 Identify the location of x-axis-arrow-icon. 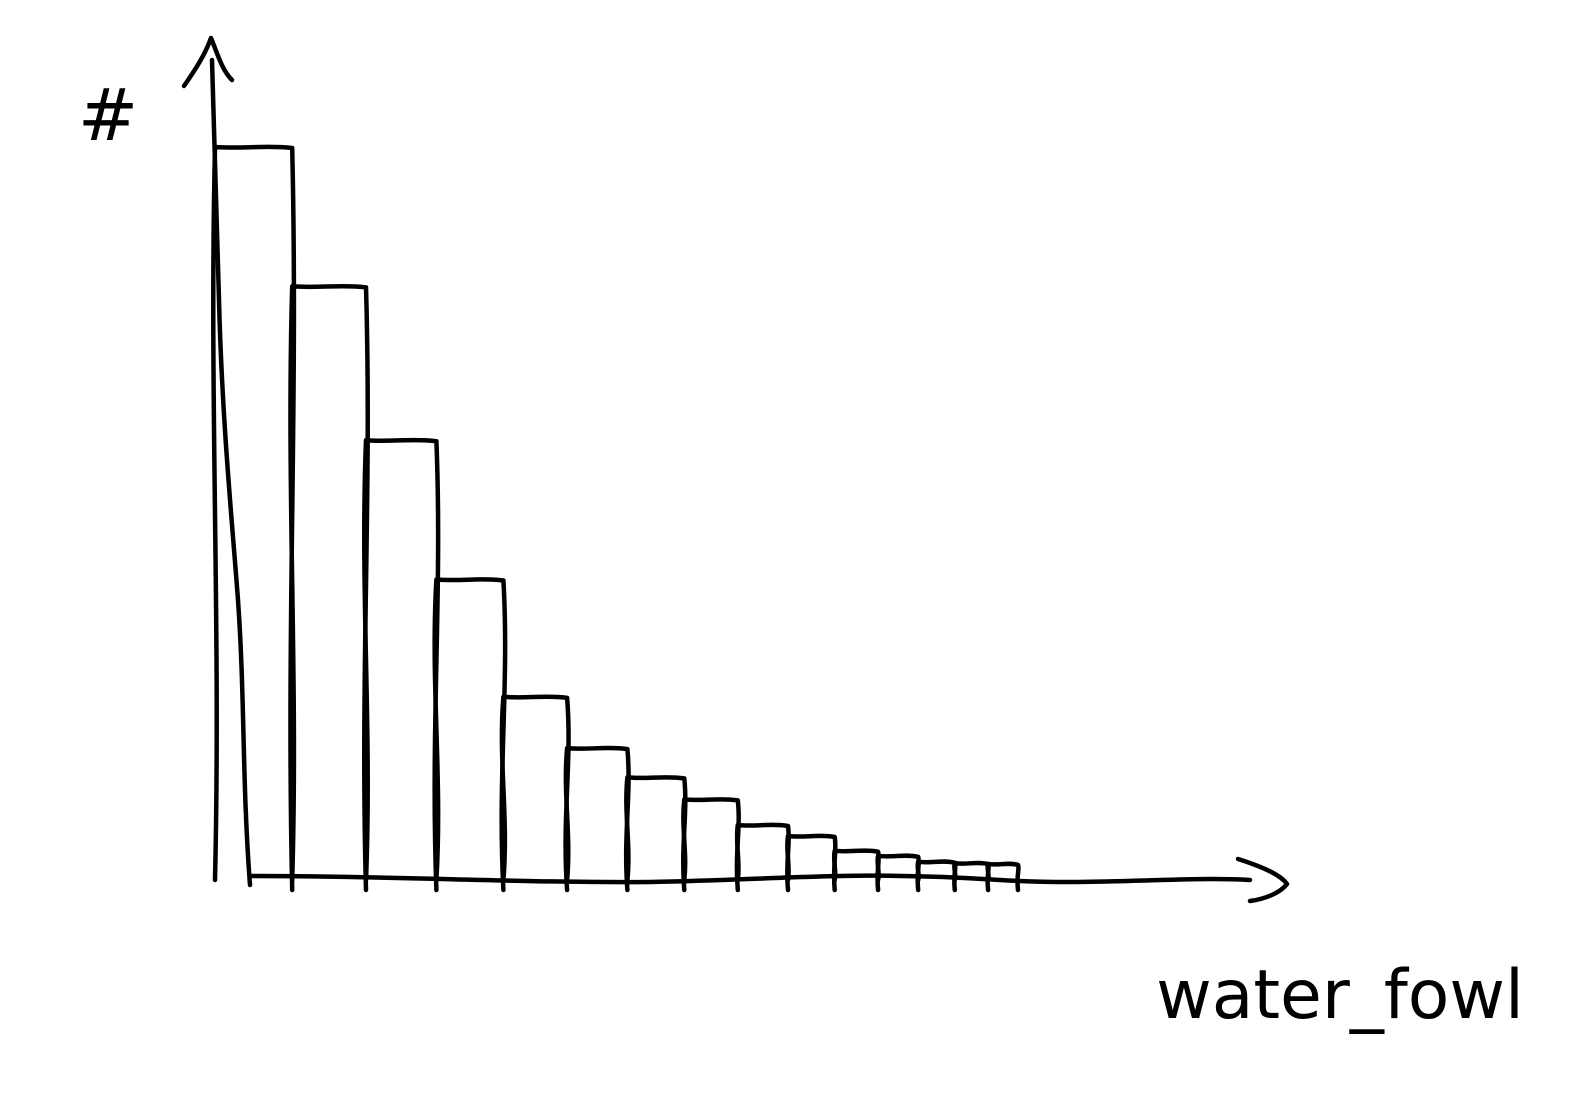
(1262, 880).